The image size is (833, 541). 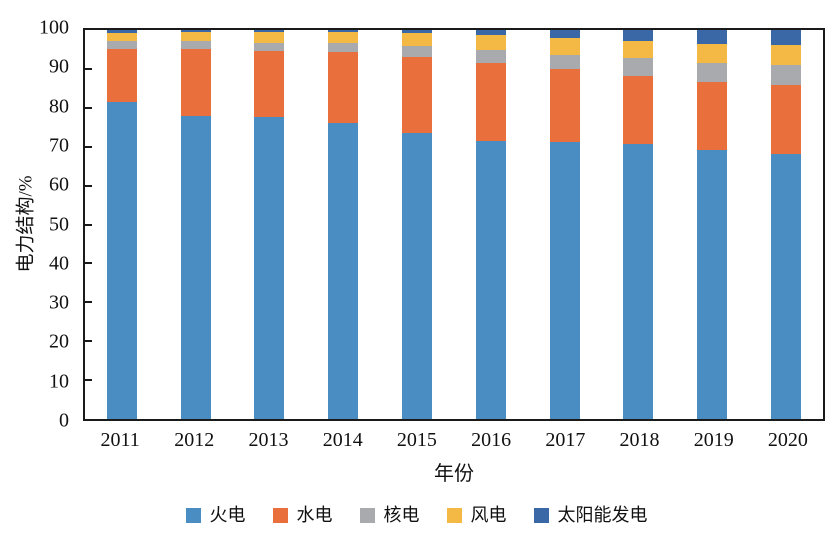 What do you see at coordinates (454, 474) in the screenshot?
I see `x-axis-title: 年份` at bounding box center [454, 474].